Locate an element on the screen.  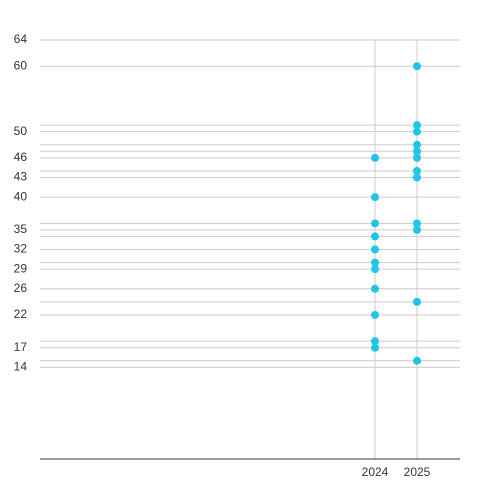
y-tick-label: 14 is located at coordinates (21, 367).